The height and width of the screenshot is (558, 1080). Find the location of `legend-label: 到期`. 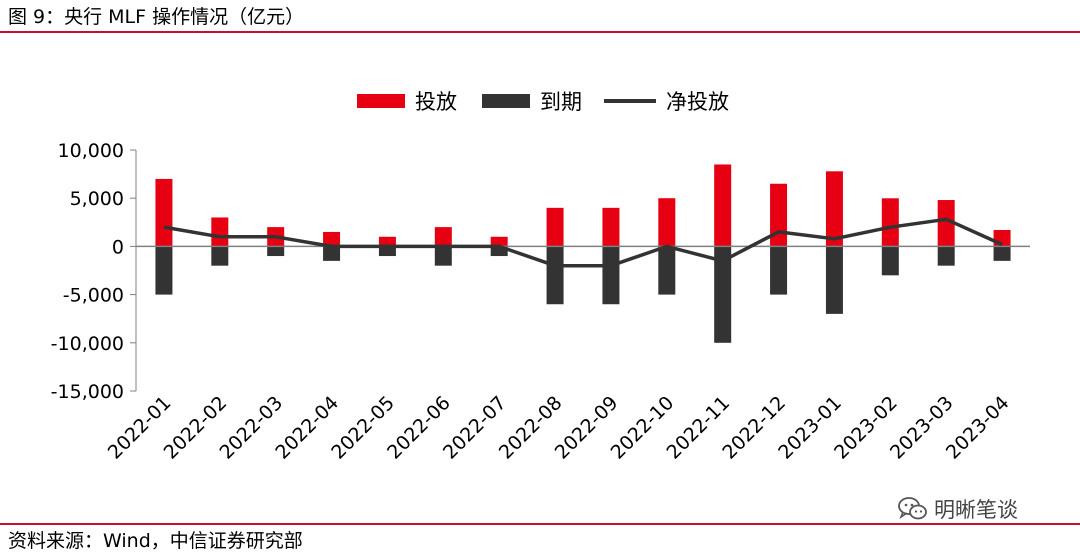

legend-label: 到期 is located at coordinates (561, 102).